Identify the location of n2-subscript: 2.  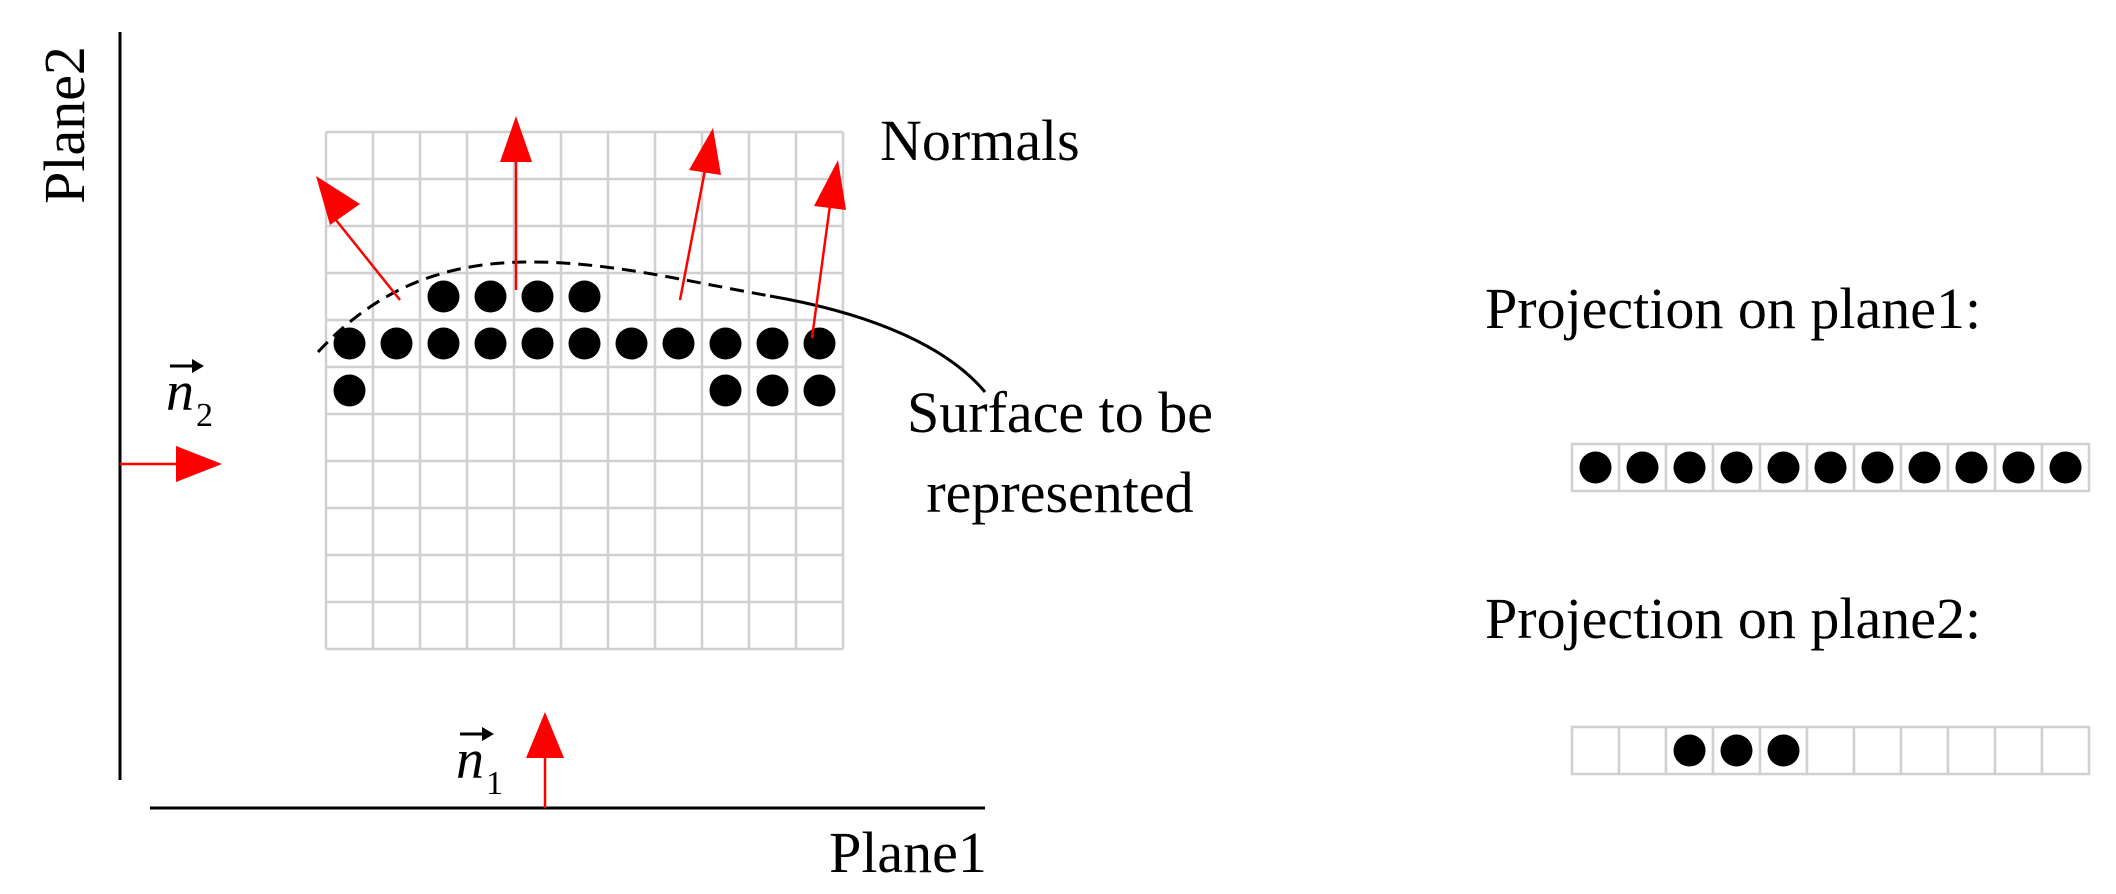
(204, 415).